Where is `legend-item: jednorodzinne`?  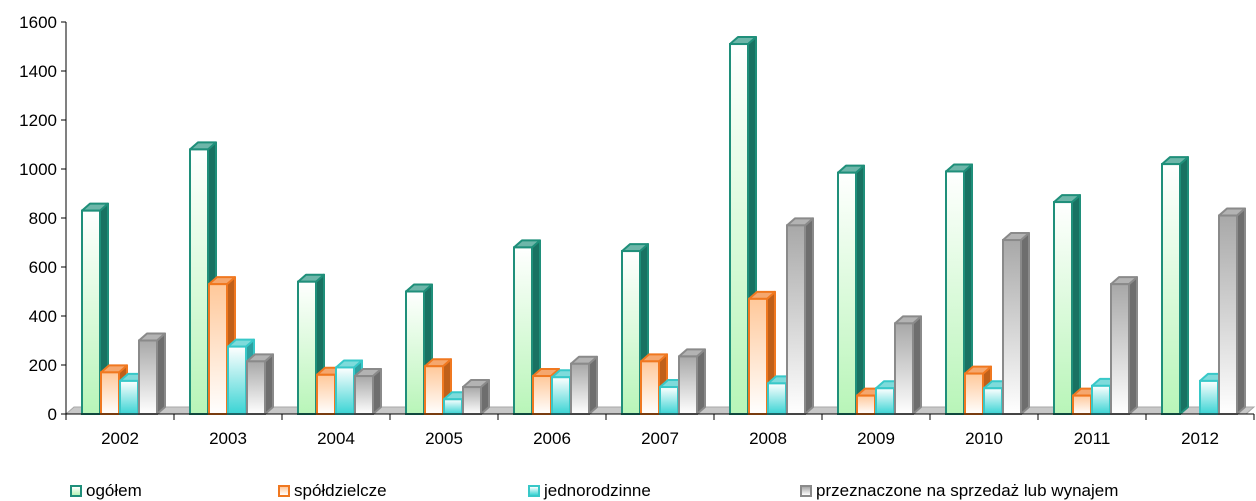 legend-item: jednorodzinne is located at coordinates (589, 491).